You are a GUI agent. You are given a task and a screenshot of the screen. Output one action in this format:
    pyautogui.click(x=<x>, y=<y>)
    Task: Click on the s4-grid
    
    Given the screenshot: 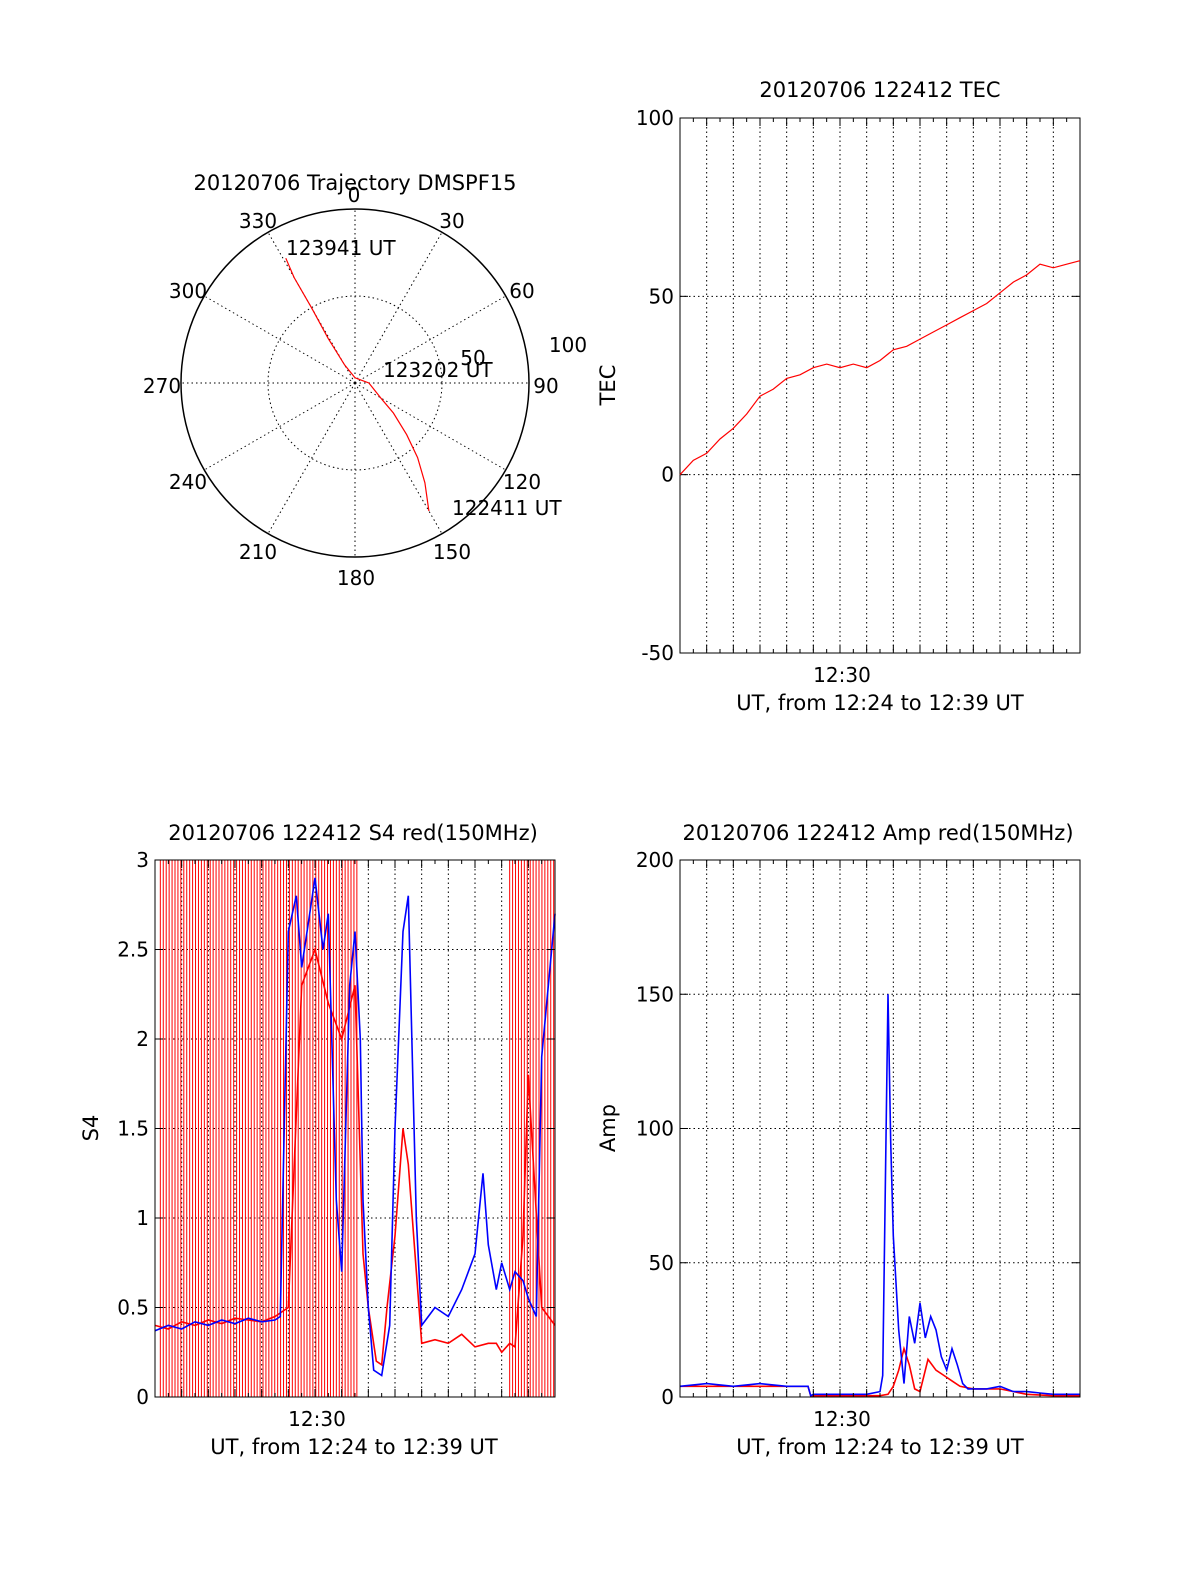 What is the action you would take?
    pyautogui.click(x=355, y=1128)
    